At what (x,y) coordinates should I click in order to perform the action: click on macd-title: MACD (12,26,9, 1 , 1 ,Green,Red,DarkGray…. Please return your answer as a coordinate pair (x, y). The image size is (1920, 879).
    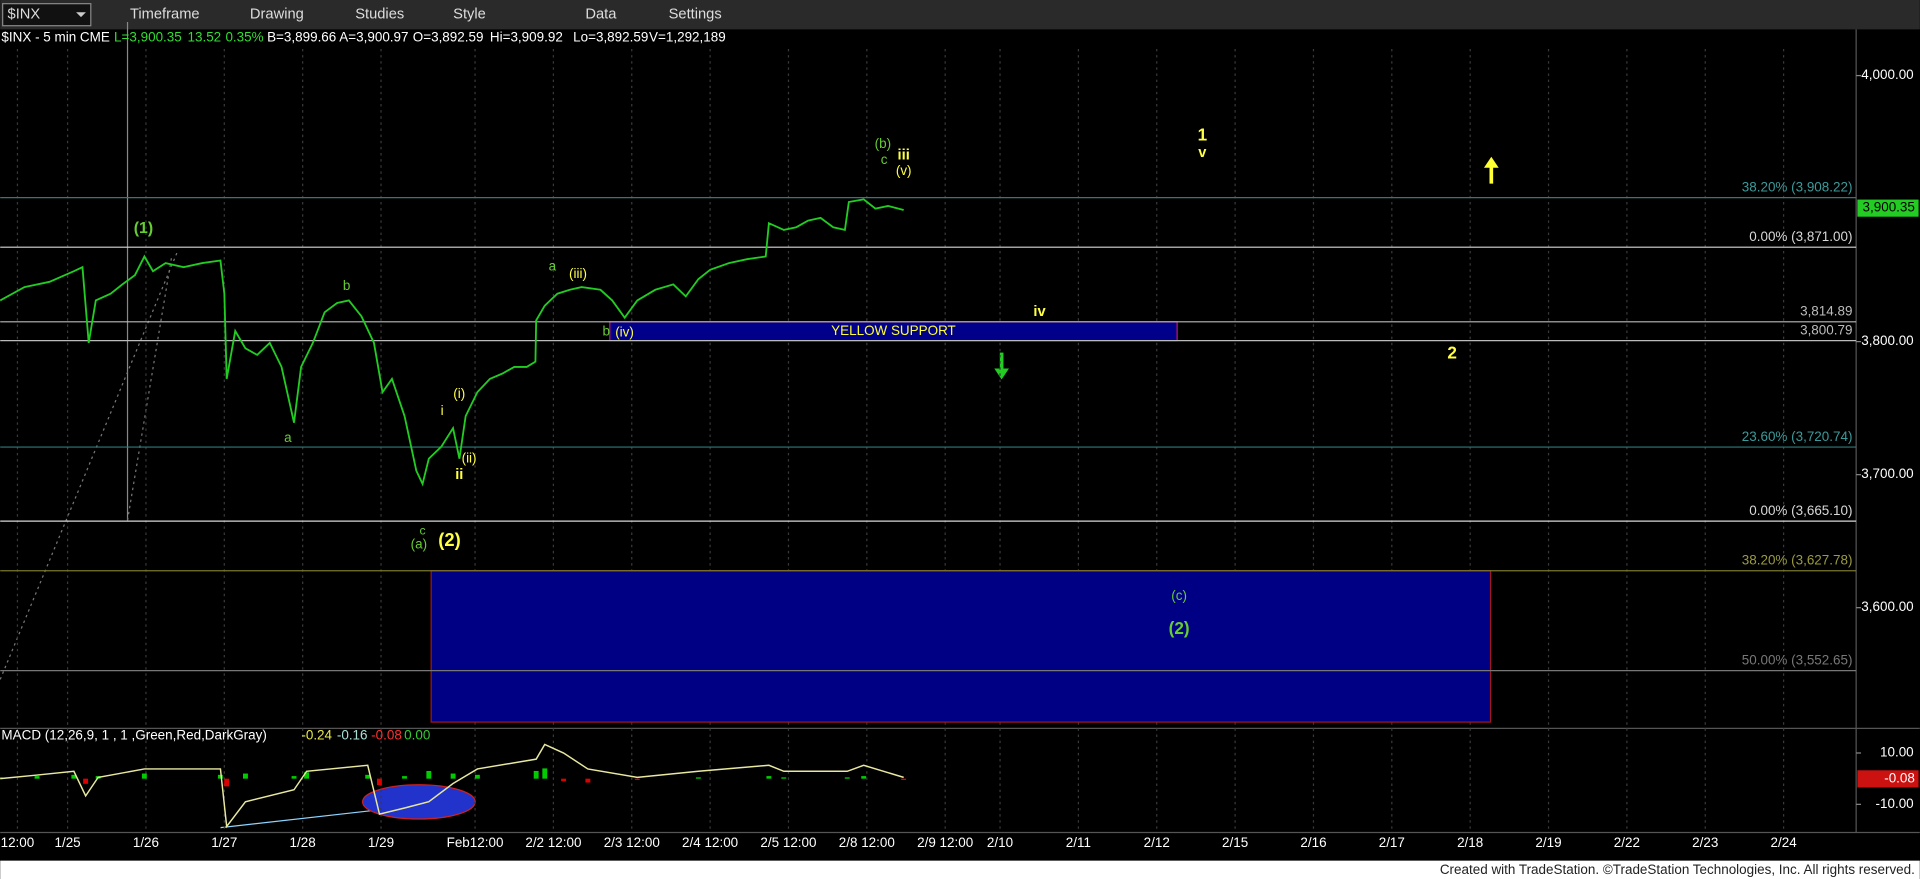
    Looking at the image, I should click on (133, 734).